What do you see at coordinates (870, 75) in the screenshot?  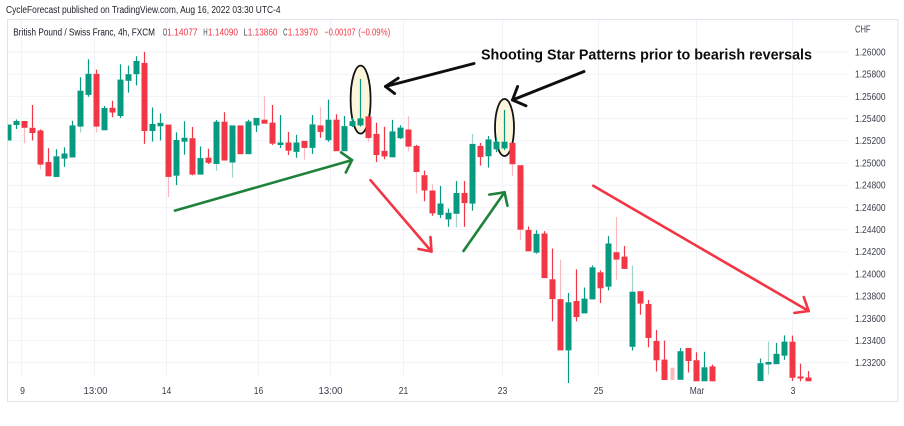 I see `svg-text: 1.25800` at bounding box center [870, 75].